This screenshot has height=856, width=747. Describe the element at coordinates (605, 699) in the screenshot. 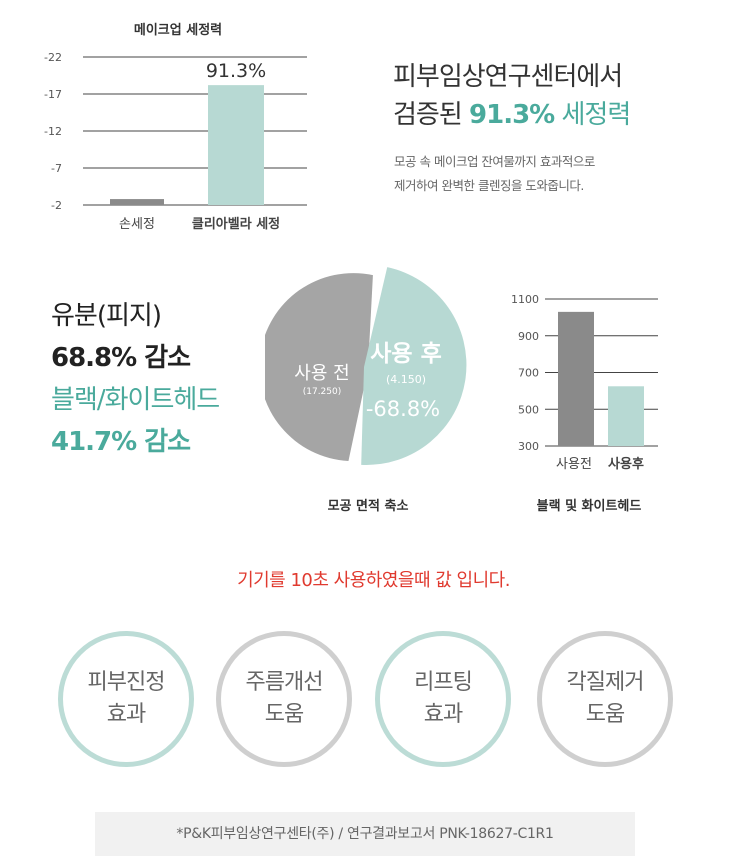

I see `benefit-circle-exfoliation: 각질제거 도움` at that location.